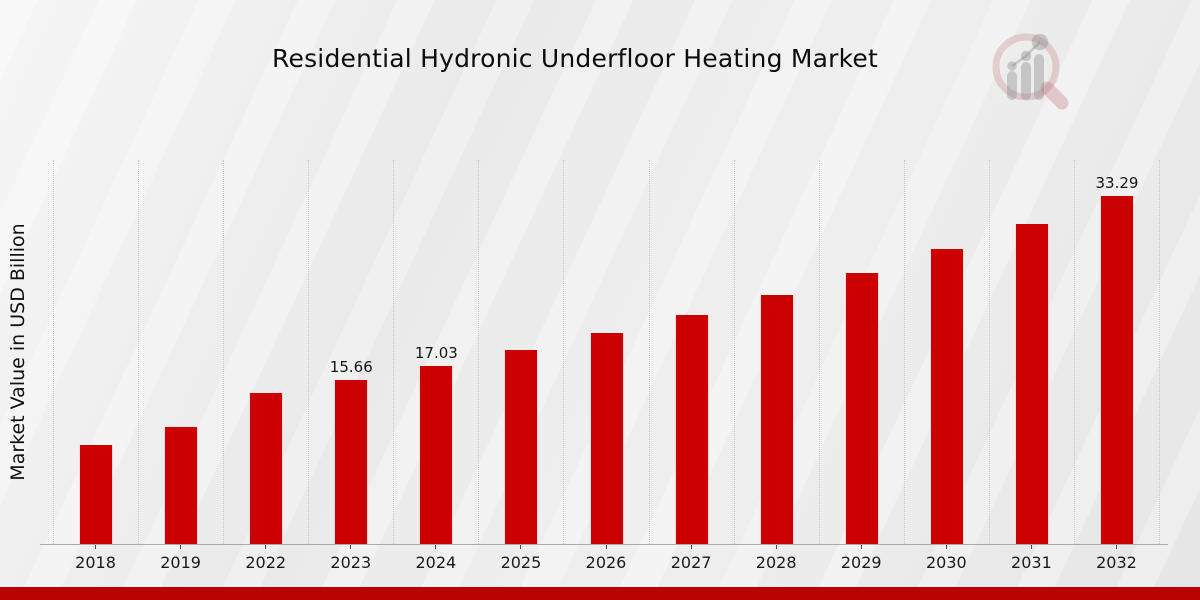 The image size is (1200, 600). I want to click on bar-2029, so click(861, 408).